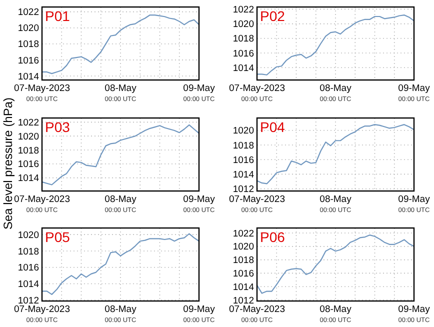 This screenshot has height=327, width=434. What do you see at coordinates (273, 237) in the screenshot?
I see `chart-title: P06` at bounding box center [273, 237].